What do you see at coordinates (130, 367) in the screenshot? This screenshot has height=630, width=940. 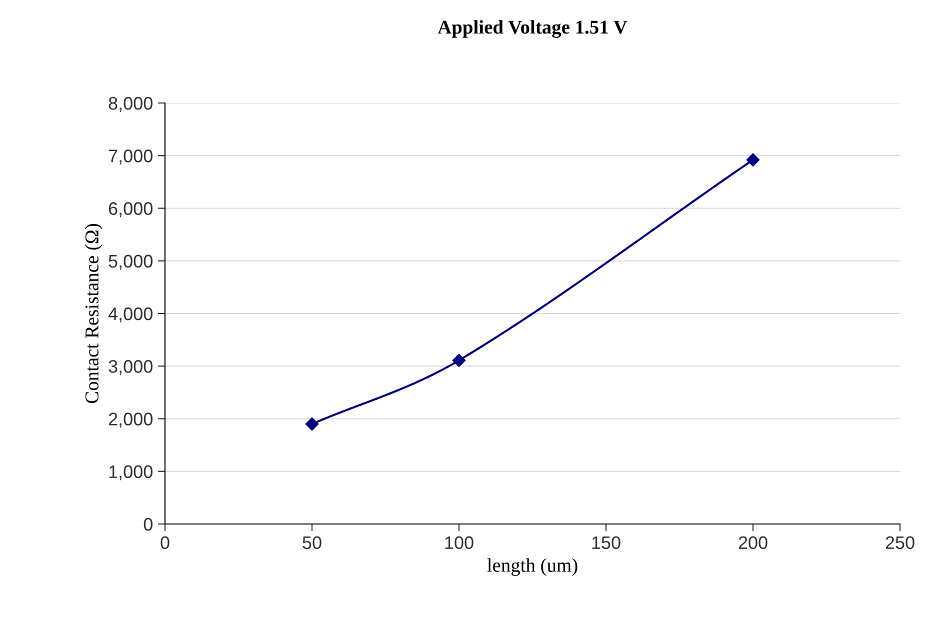 I see `y-tick-label: 3,000` at bounding box center [130, 367].